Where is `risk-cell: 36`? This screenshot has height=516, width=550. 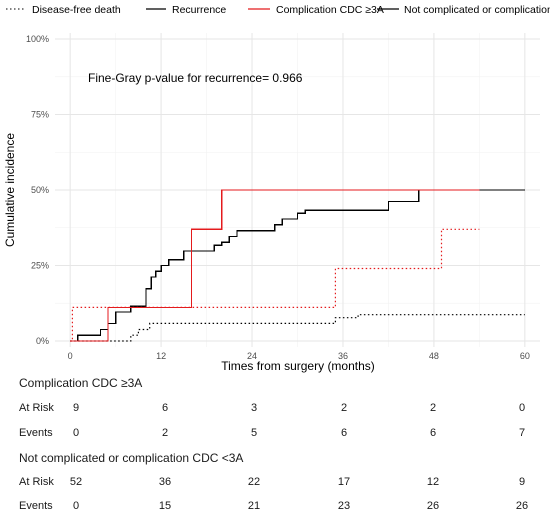 risk-cell: 36 is located at coordinates (165, 482).